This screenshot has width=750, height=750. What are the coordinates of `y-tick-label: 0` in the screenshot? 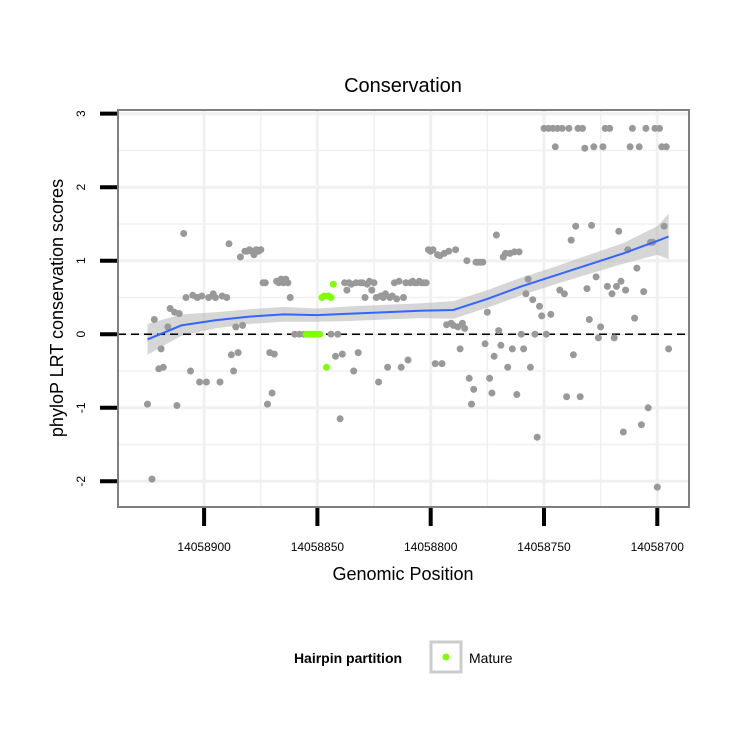 It's located at (81, 334).